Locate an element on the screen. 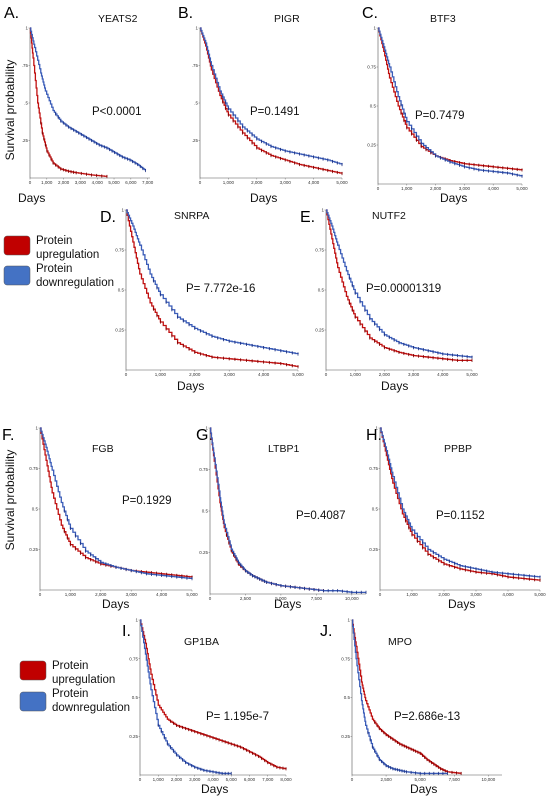 The width and height of the screenshot is (550, 802). p-value: P= 1.195e-7 is located at coordinates (237, 717).